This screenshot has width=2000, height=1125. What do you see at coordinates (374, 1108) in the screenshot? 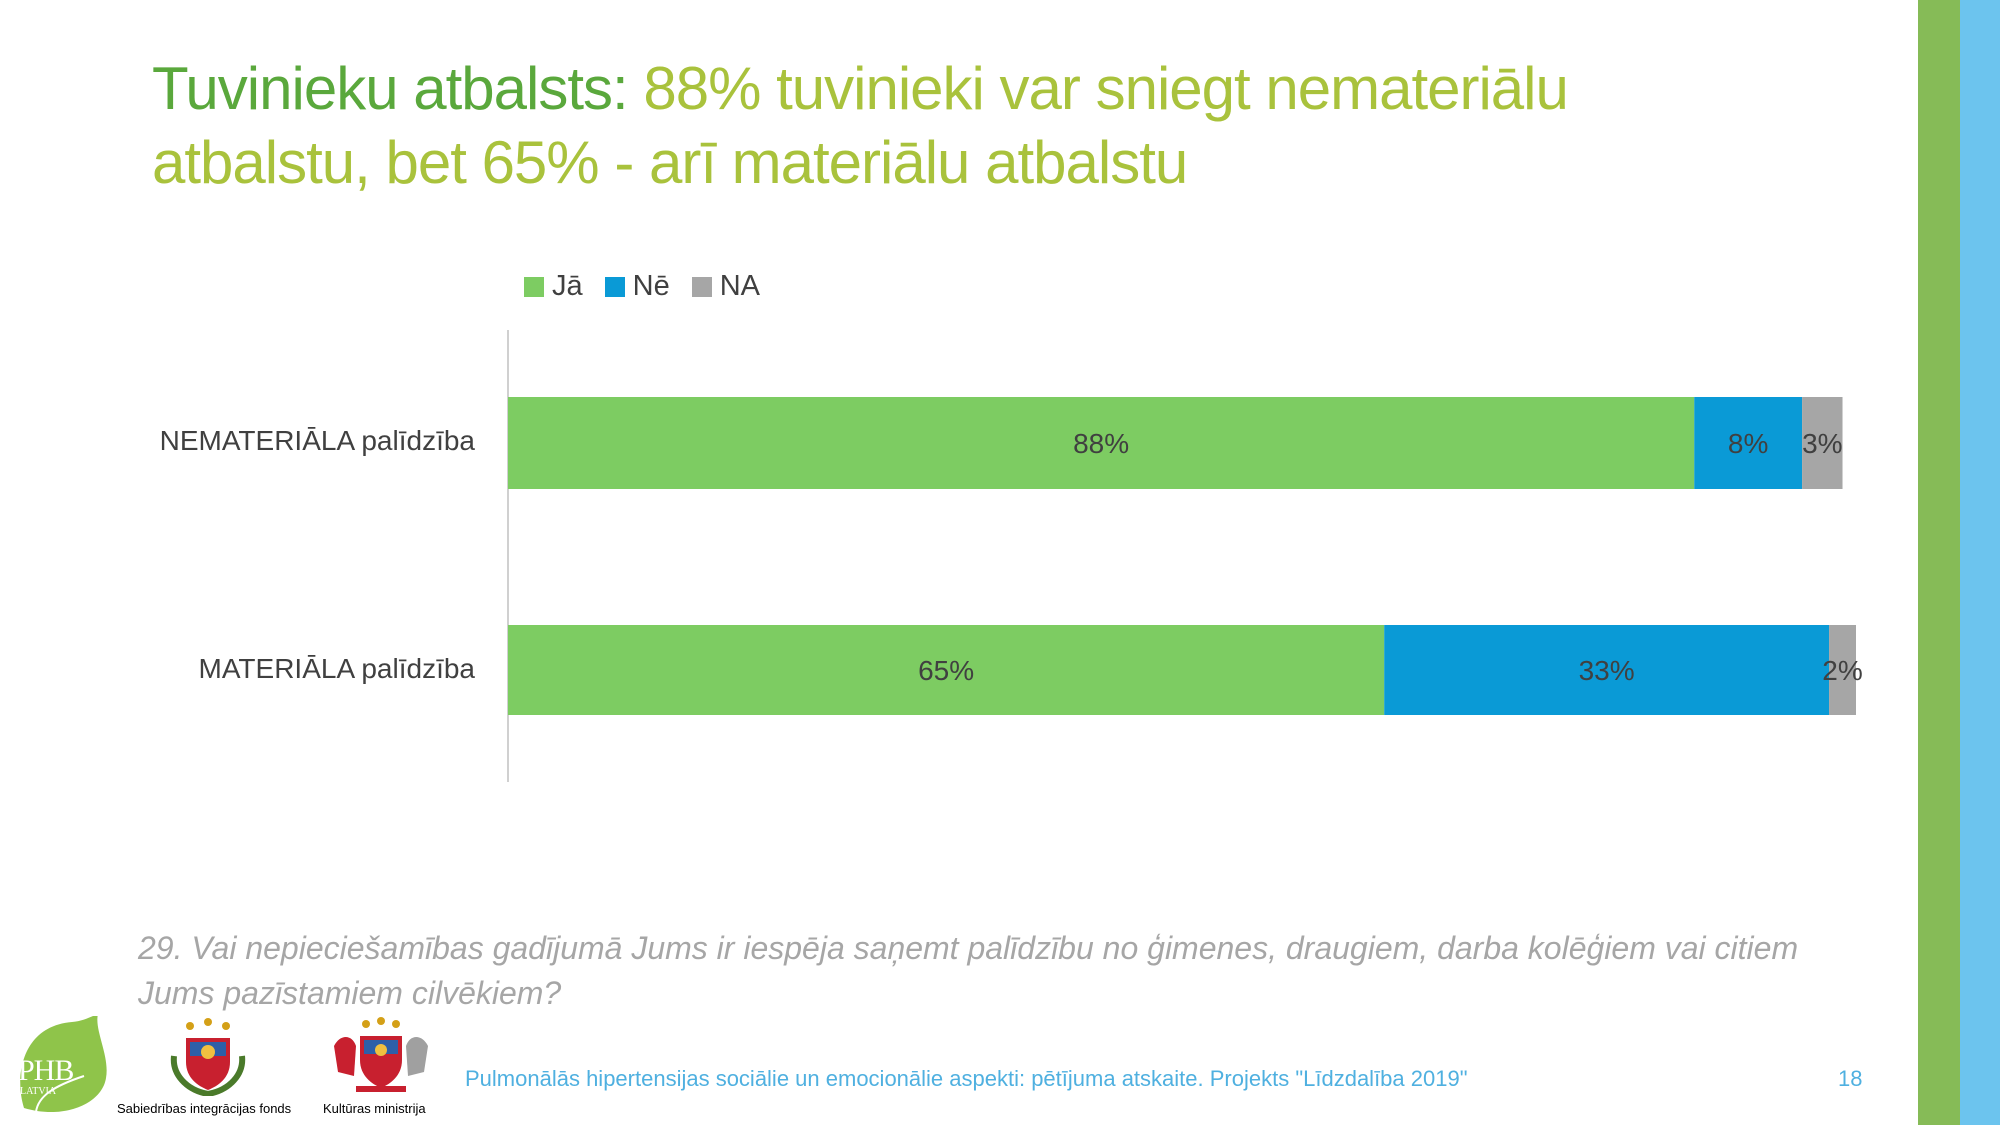
I see `km-caption: Kultūras ministrija` at bounding box center [374, 1108].